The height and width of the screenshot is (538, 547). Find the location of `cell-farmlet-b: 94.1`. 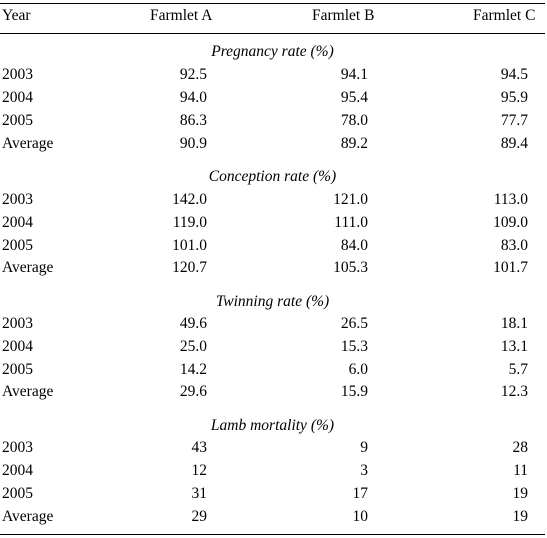

cell-farmlet-b: 94.1 is located at coordinates (354, 74).